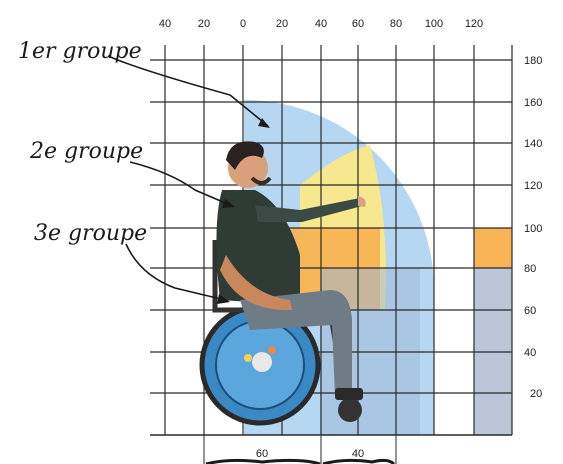 Image resolution: width=563 pixels, height=464 pixels. Describe the element at coordinates (243, 24) in the screenshot. I see `x-tick: 0` at that location.